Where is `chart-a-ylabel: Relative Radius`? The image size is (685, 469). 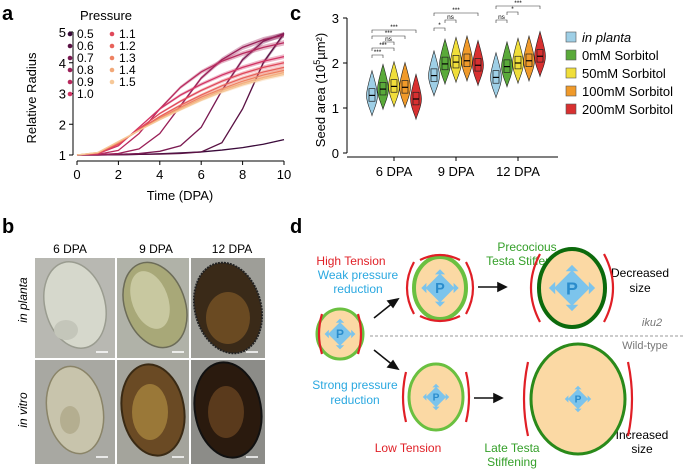
chart-a-ylabel: Relative Radius is located at coordinates (31, 98).